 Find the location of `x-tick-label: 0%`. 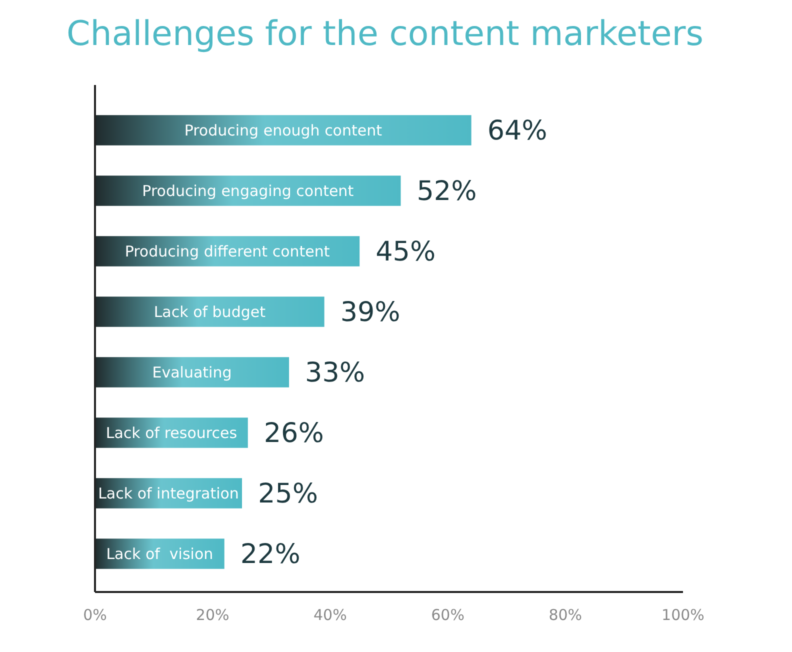

x-tick-label: 0% is located at coordinates (95, 615).